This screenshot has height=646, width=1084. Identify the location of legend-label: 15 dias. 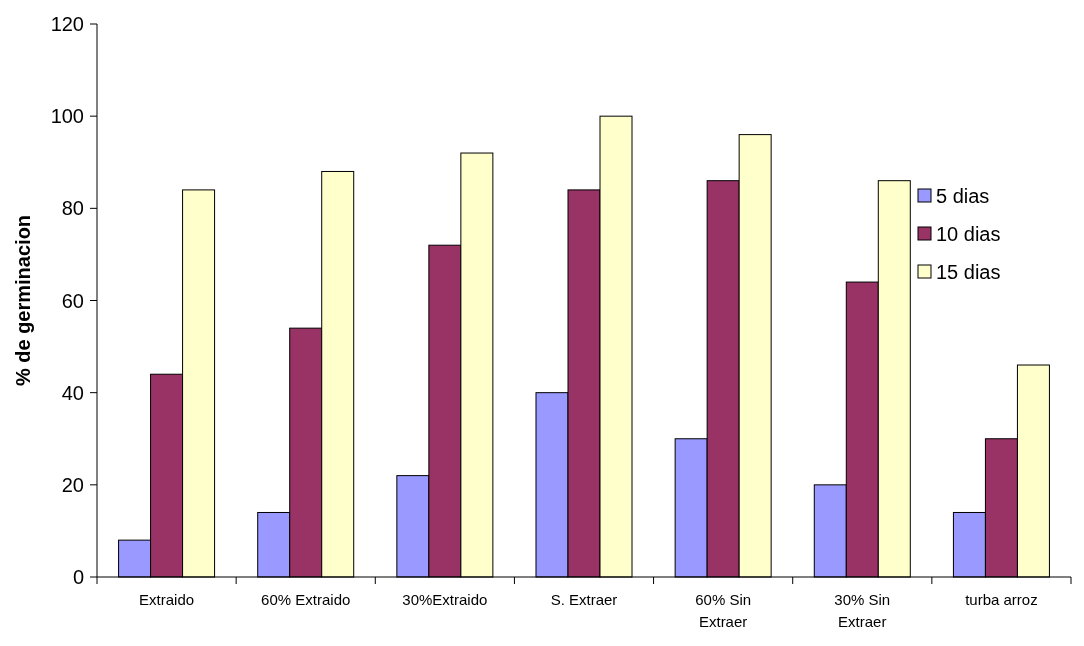
(968, 272).